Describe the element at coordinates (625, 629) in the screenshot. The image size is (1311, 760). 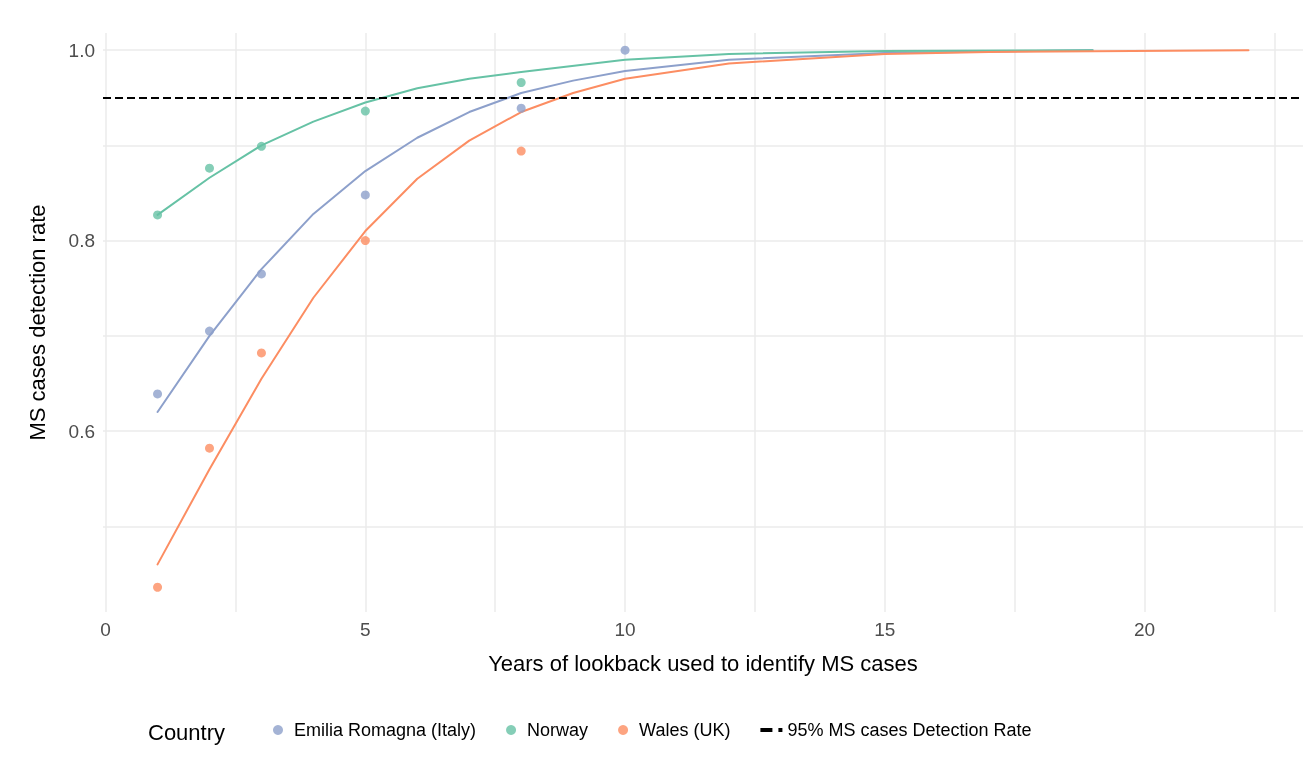
I see `x-tick-label: 10` at that location.